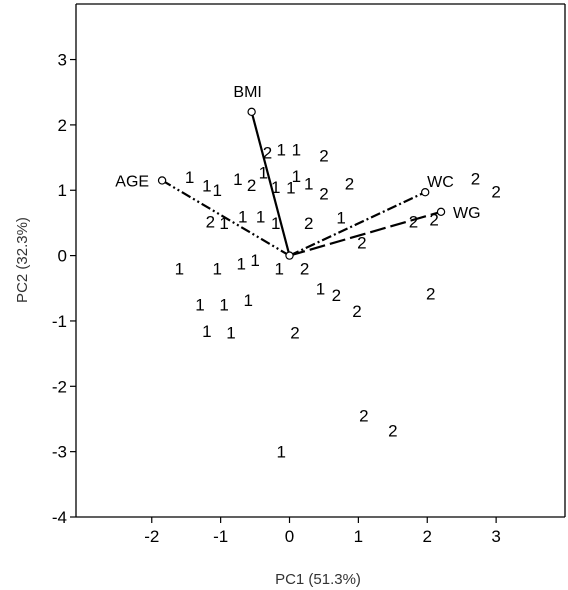  I want to click on vector-line-wc, so click(357, 224).